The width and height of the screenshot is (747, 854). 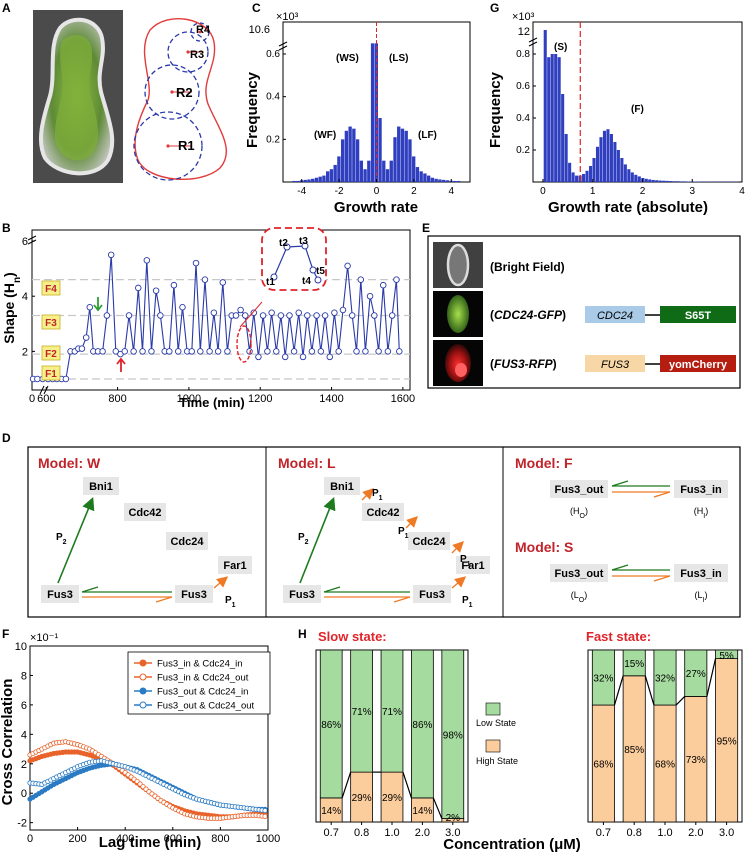 I want to click on e-s65t-label: S65T, so click(x=698, y=316).